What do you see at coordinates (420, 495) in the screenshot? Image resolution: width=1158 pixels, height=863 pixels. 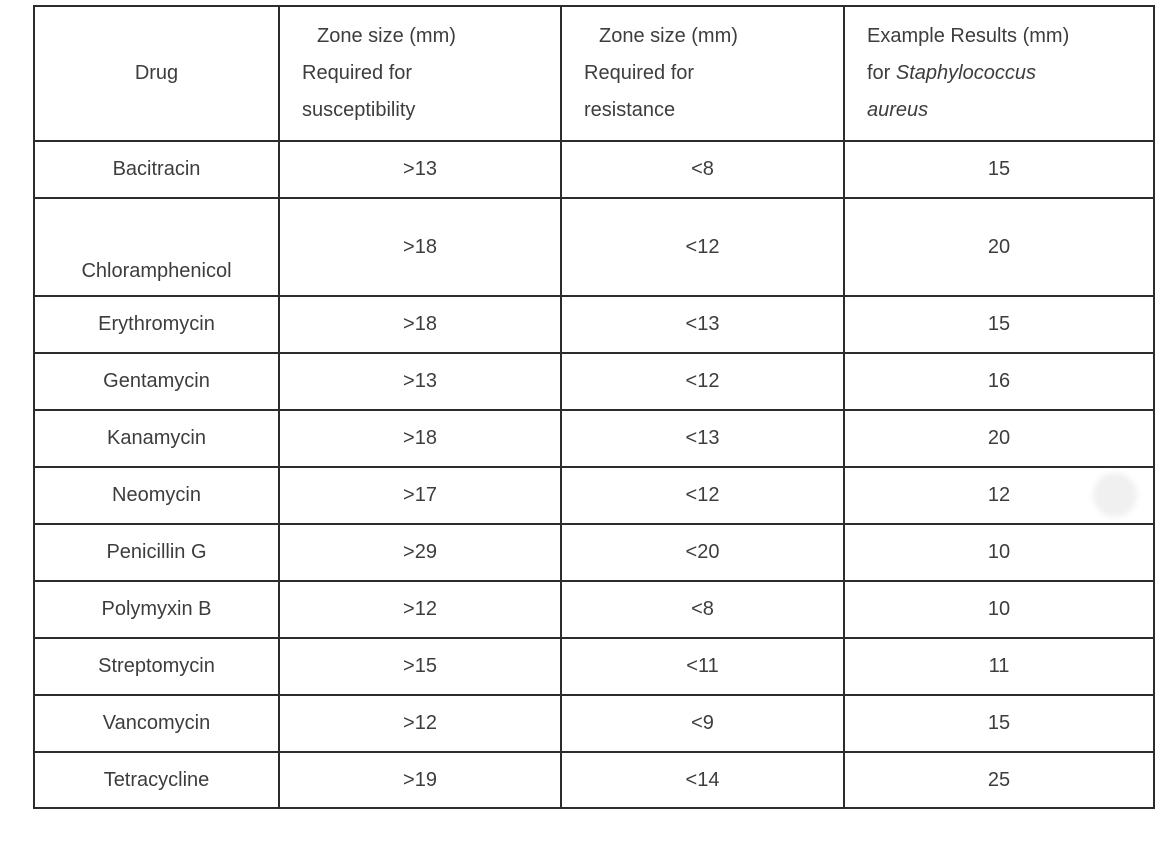 I see `cell-susceptibility: >17` at bounding box center [420, 495].